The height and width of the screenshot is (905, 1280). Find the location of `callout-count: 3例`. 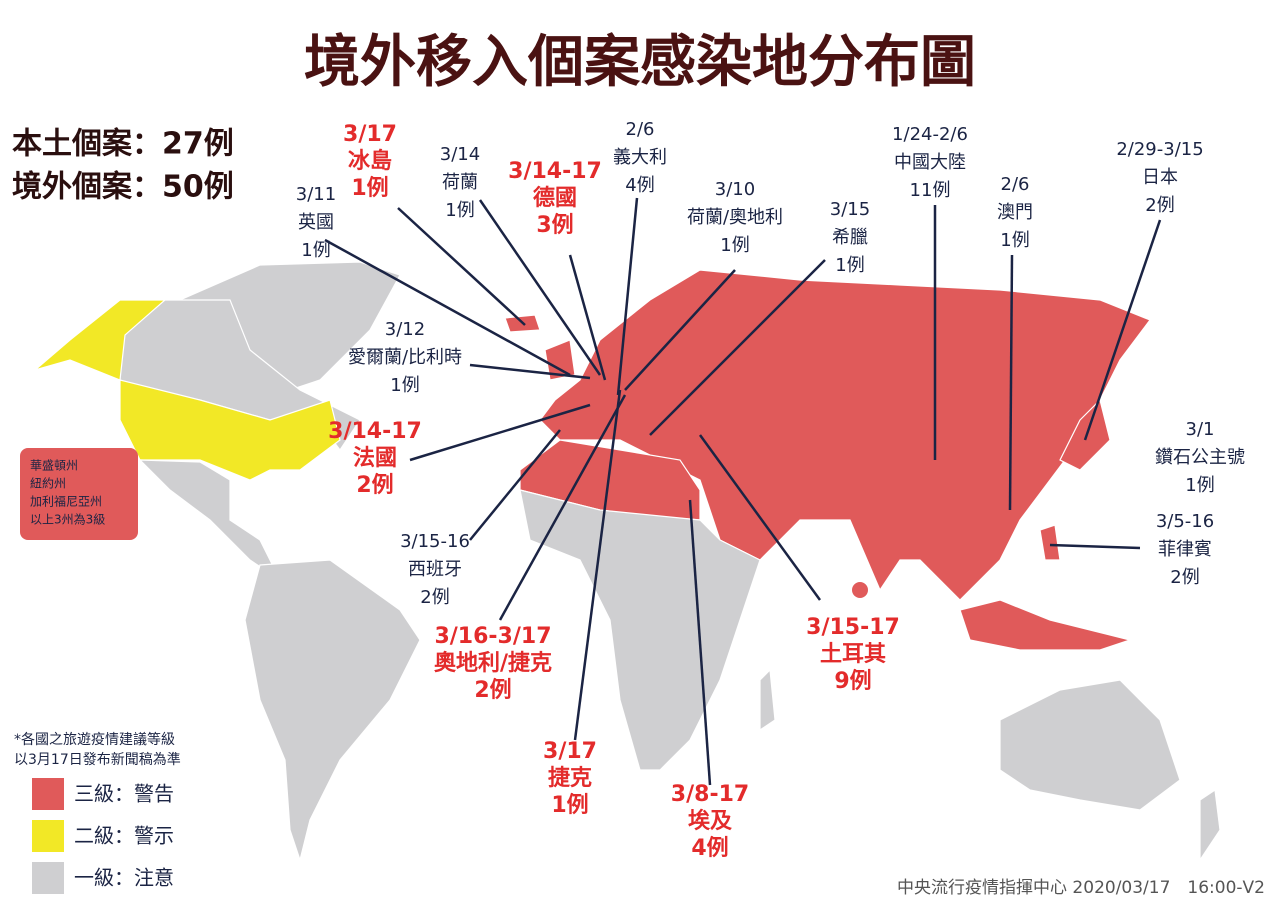

callout-count: 3例 is located at coordinates (554, 225).